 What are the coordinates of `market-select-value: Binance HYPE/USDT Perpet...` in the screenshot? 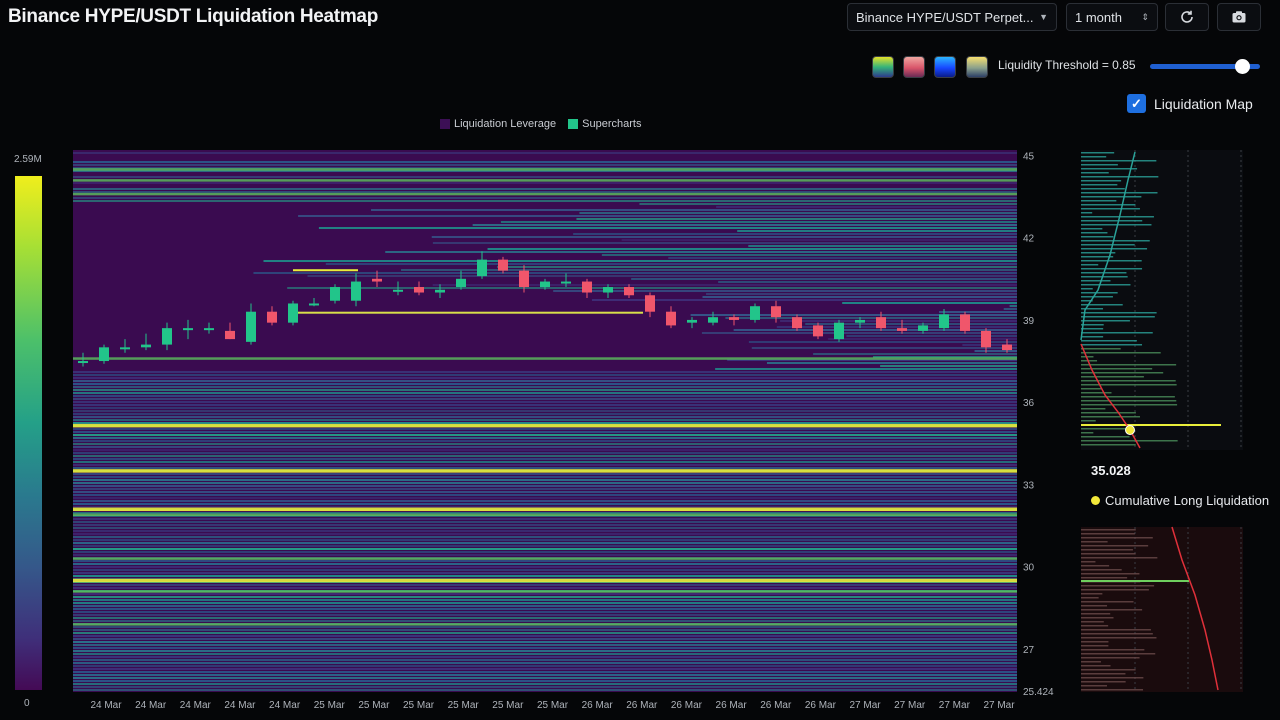 It's located at (945, 17).